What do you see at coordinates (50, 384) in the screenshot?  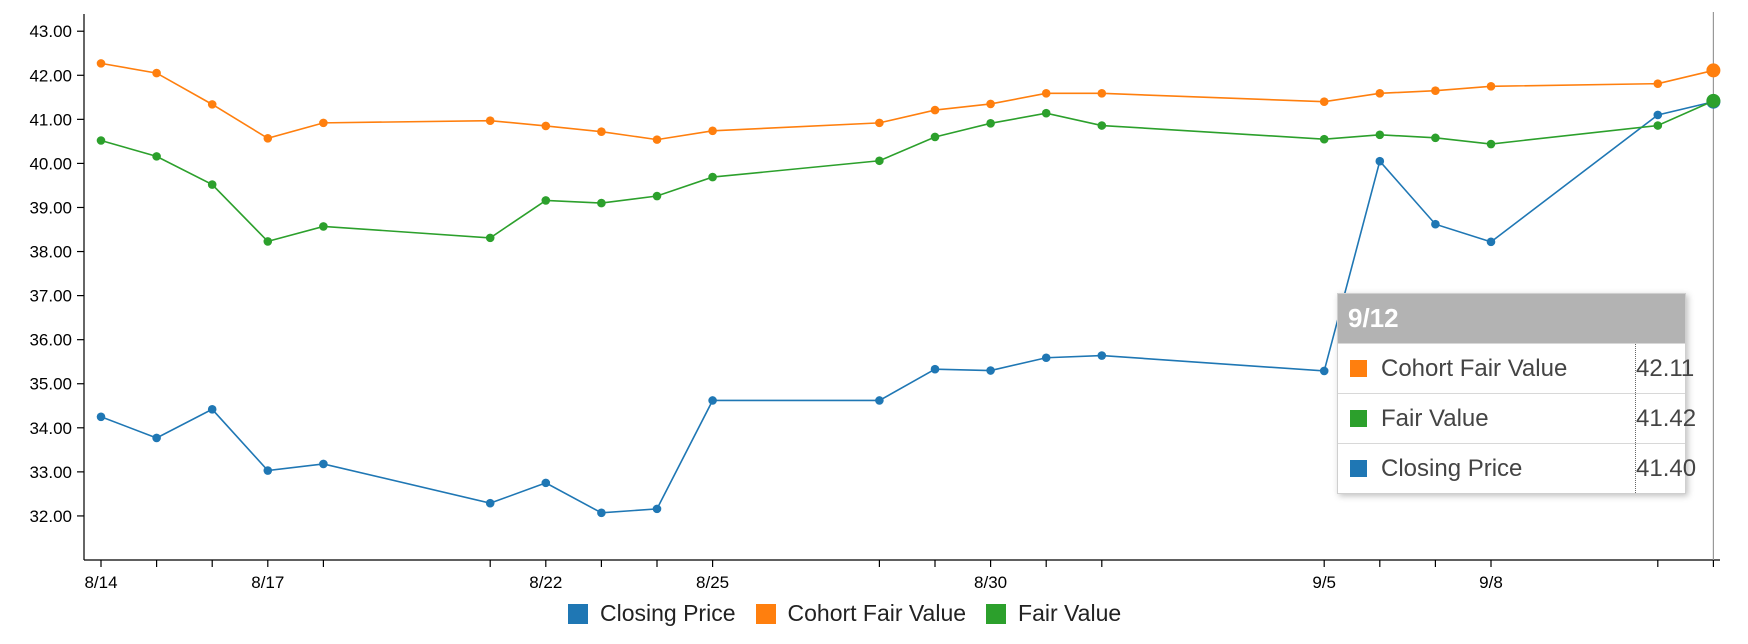 I see `y-tick-label: 35.00` at bounding box center [50, 384].